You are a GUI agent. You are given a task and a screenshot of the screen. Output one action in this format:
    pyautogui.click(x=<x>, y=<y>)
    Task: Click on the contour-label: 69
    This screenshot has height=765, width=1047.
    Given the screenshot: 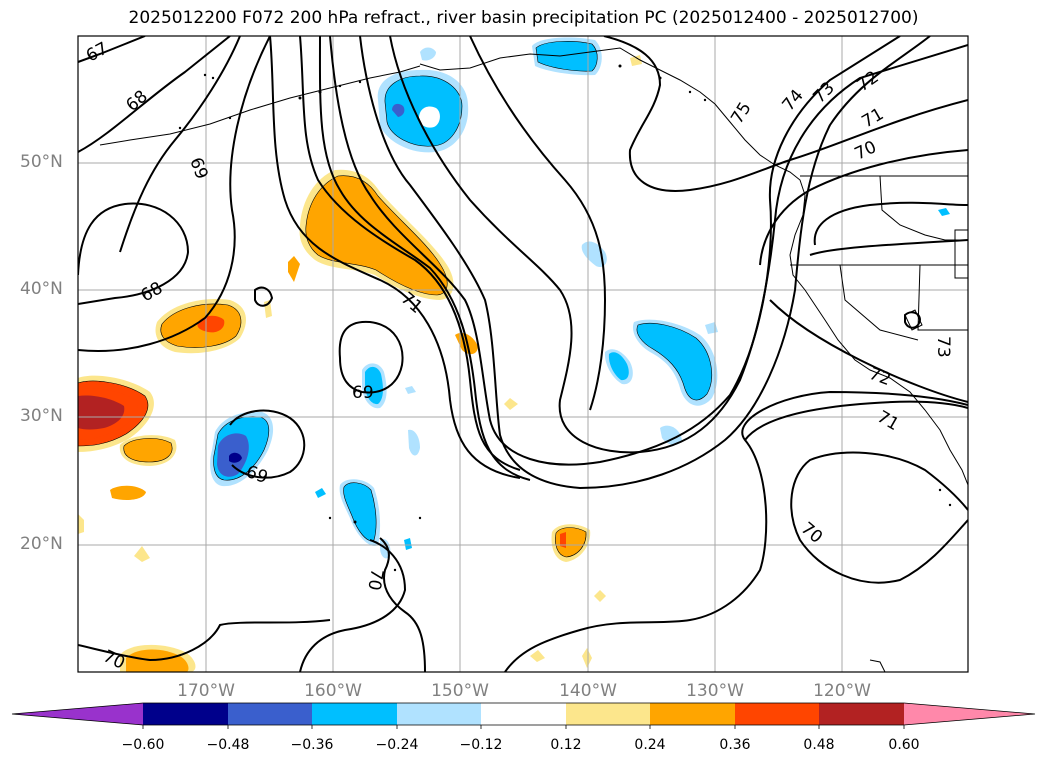 What is the action you would take?
    pyautogui.click(x=363, y=393)
    